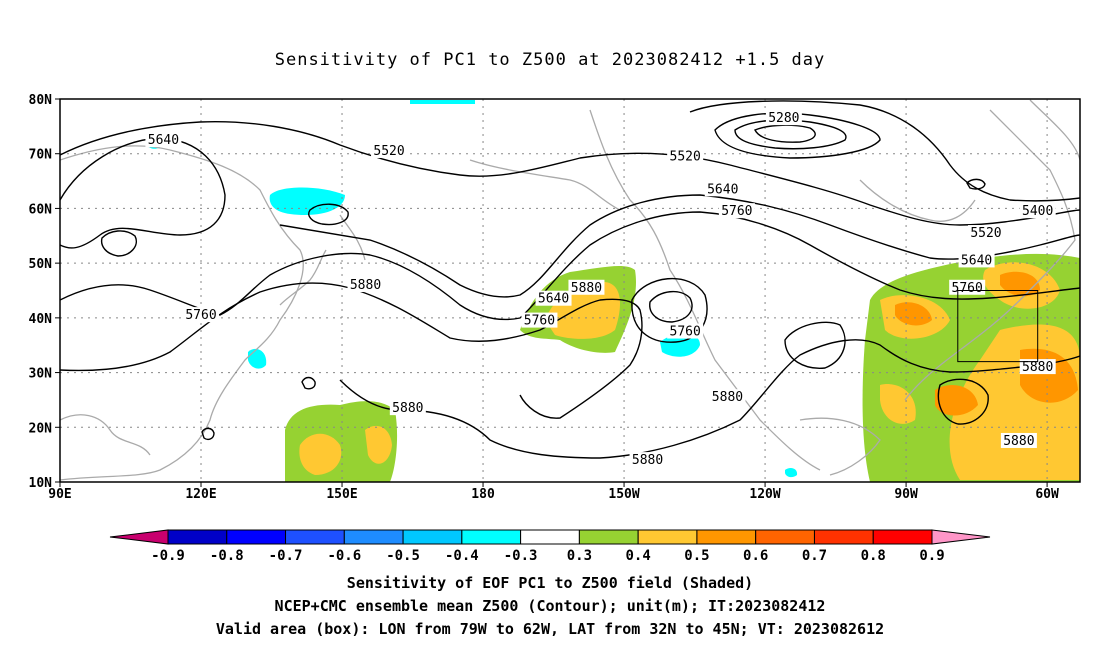 The width and height of the screenshot is (1100, 650). Describe the element at coordinates (41, 319) in the screenshot. I see `lat-tick-label: 40N` at that location.